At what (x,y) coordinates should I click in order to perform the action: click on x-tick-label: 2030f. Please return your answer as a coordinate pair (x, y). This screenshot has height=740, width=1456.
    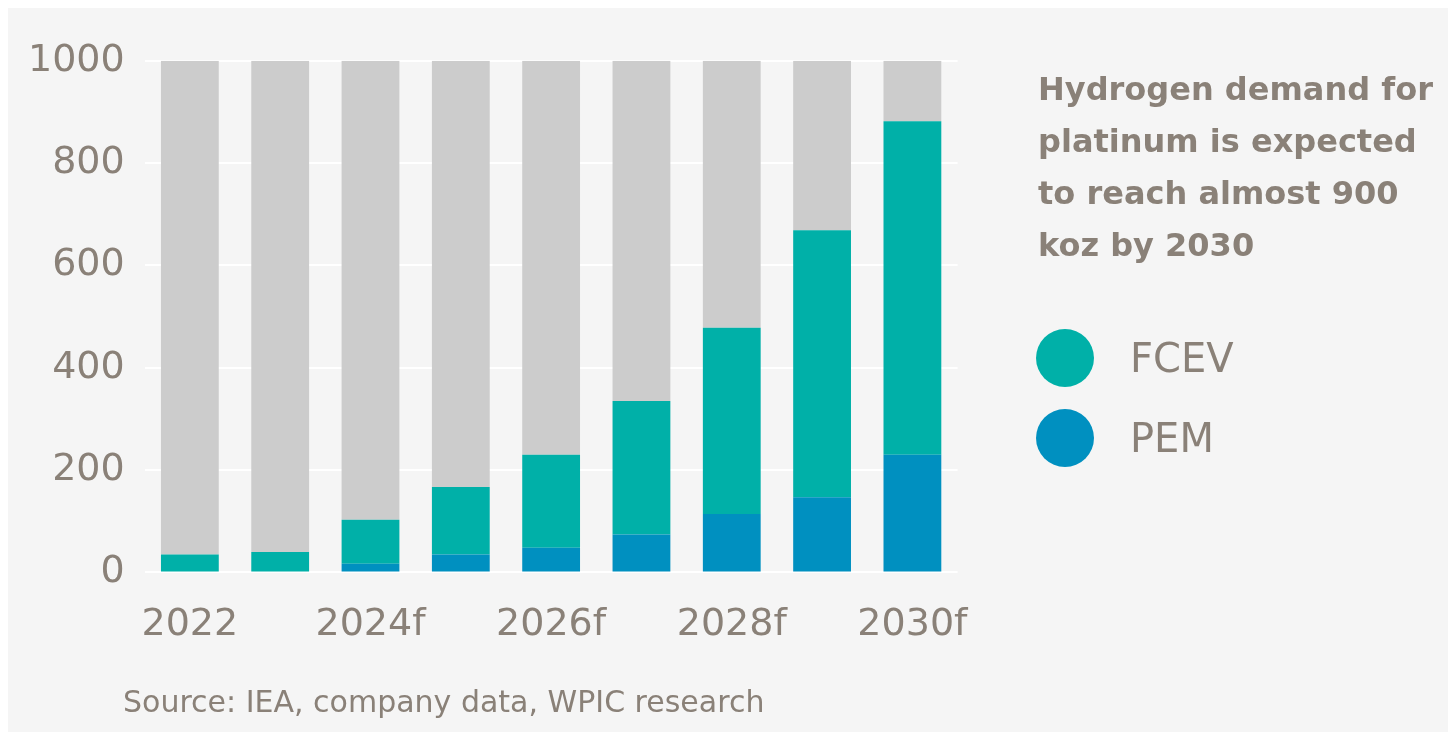
    Looking at the image, I should click on (913, 622).